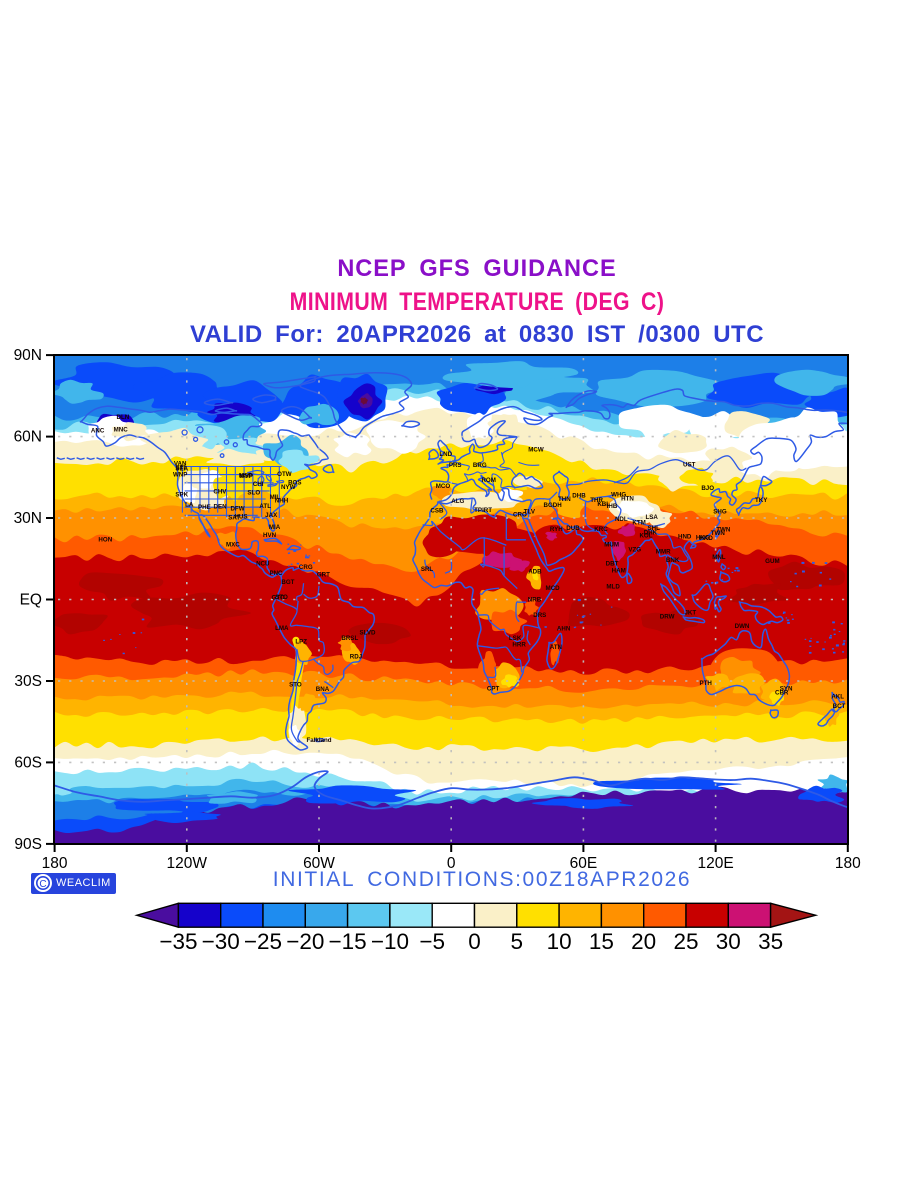  What do you see at coordinates (457, 501) in the screenshot?
I see `svg-text: ALG` at bounding box center [457, 501].